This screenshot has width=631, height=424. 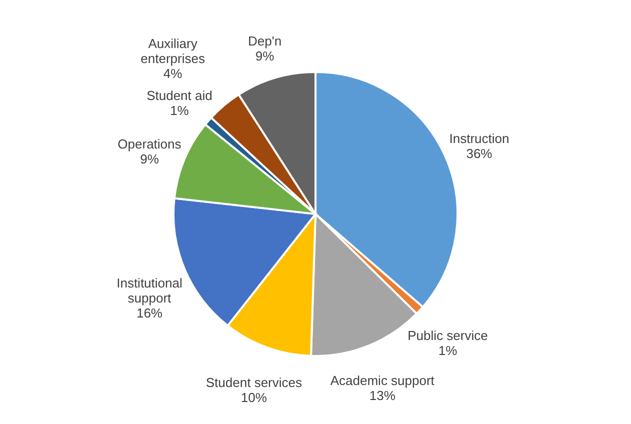 What do you see at coordinates (382, 396) in the screenshot?
I see `data-label: 13%` at bounding box center [382, 396].